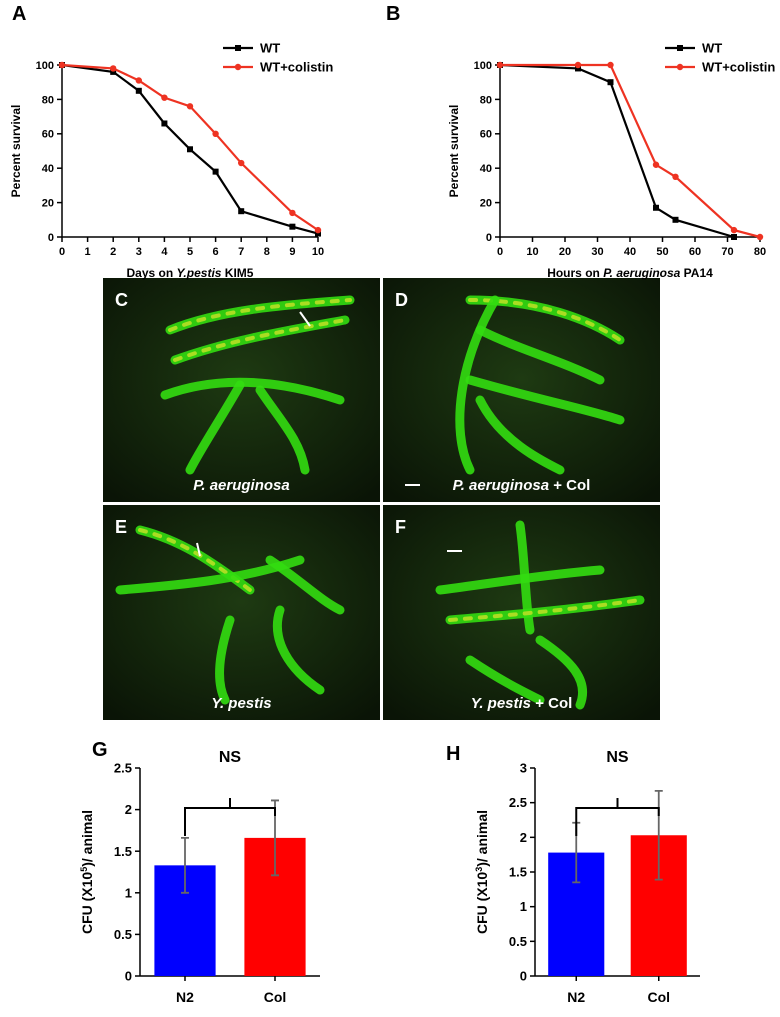  Describe the element at coordinates (123, 934) in the screenshot. I see `y-tick-label: 0.5` at that location.